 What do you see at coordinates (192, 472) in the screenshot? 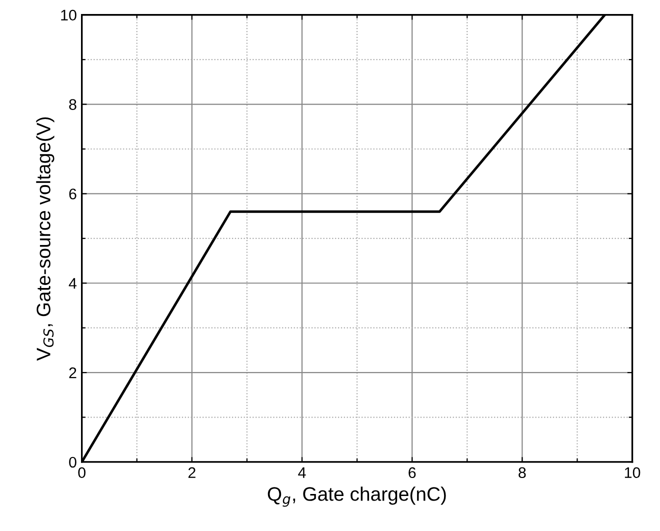
I see `x-tick-label: 2` at bounding box center [192, 472].